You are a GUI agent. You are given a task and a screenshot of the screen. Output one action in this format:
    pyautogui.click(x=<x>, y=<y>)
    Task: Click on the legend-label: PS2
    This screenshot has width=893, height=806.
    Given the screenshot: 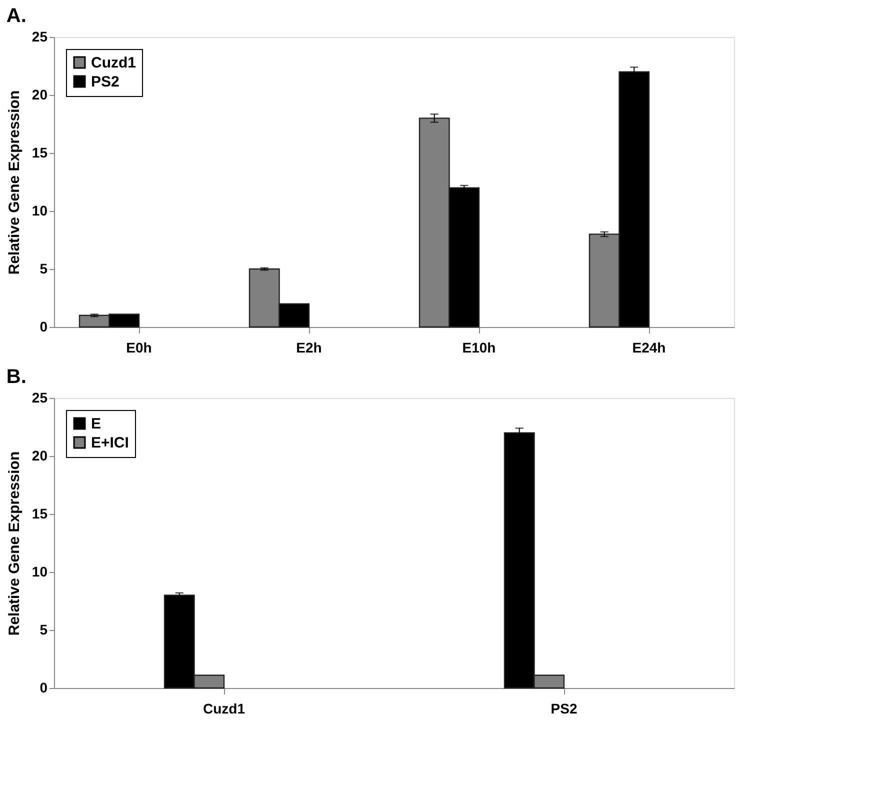 What is the action you would take?
    pyautogui.click(x=105, y=82)
    